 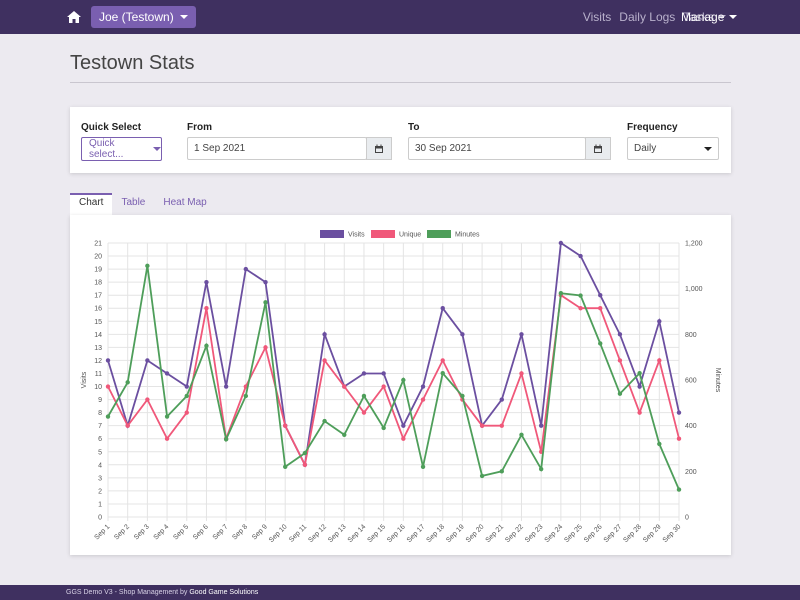 What do you see at coordinates (100, 426) in the screenshot?
I see `y-tick-label: 7` at bounding box center [100, 426].